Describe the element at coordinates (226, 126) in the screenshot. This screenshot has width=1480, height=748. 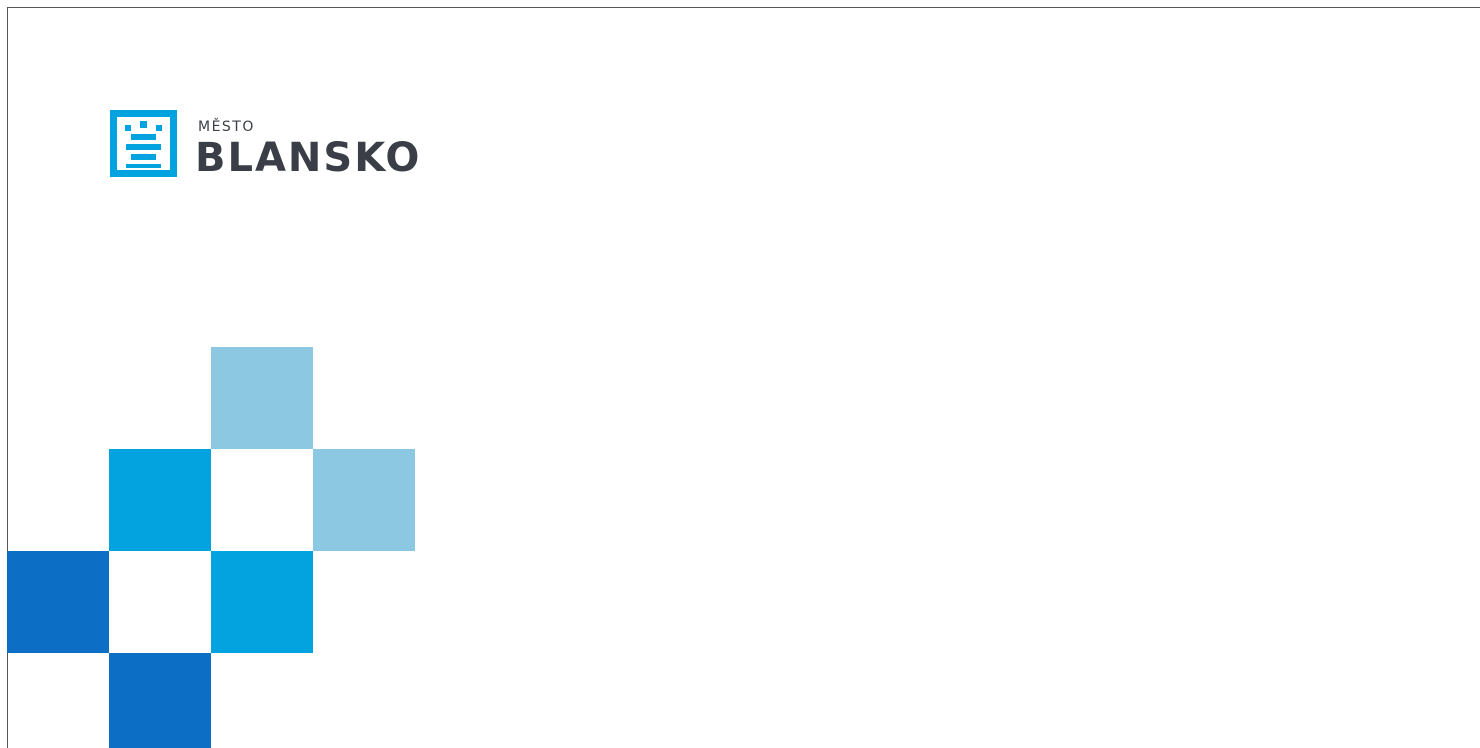
I see `logo-top: MĚSTO` at that location.